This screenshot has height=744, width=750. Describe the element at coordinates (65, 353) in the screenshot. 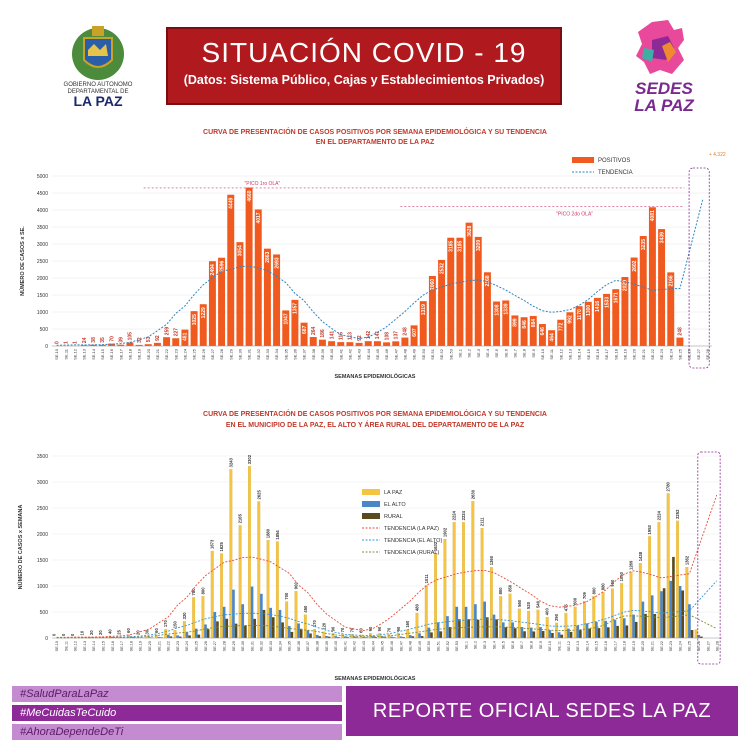

I see `chart1-xtick-label: SE.11` at that location.